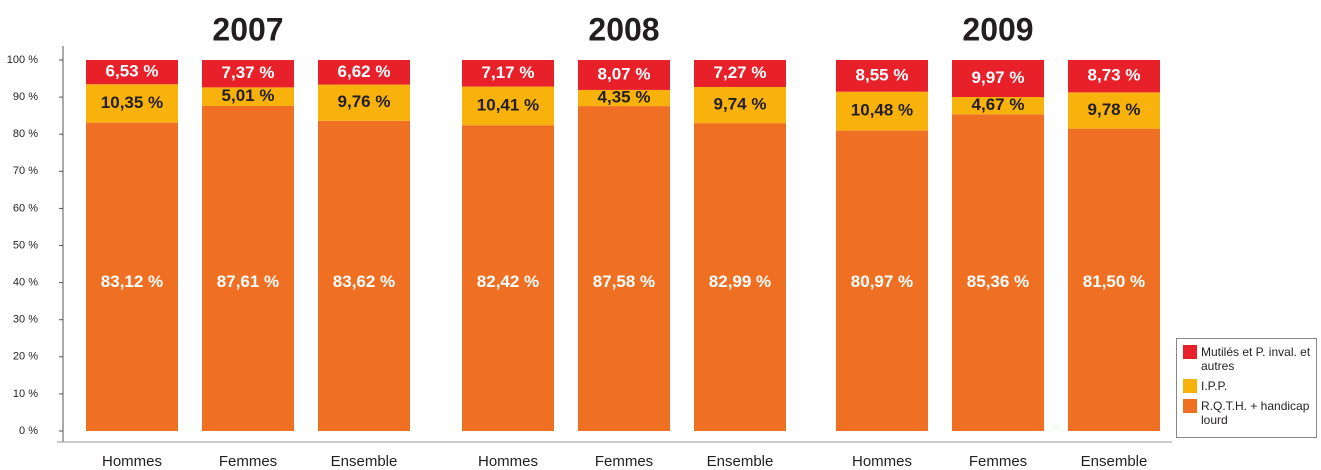  I want to click on value-label: 83,62 %, so click(364, 281).